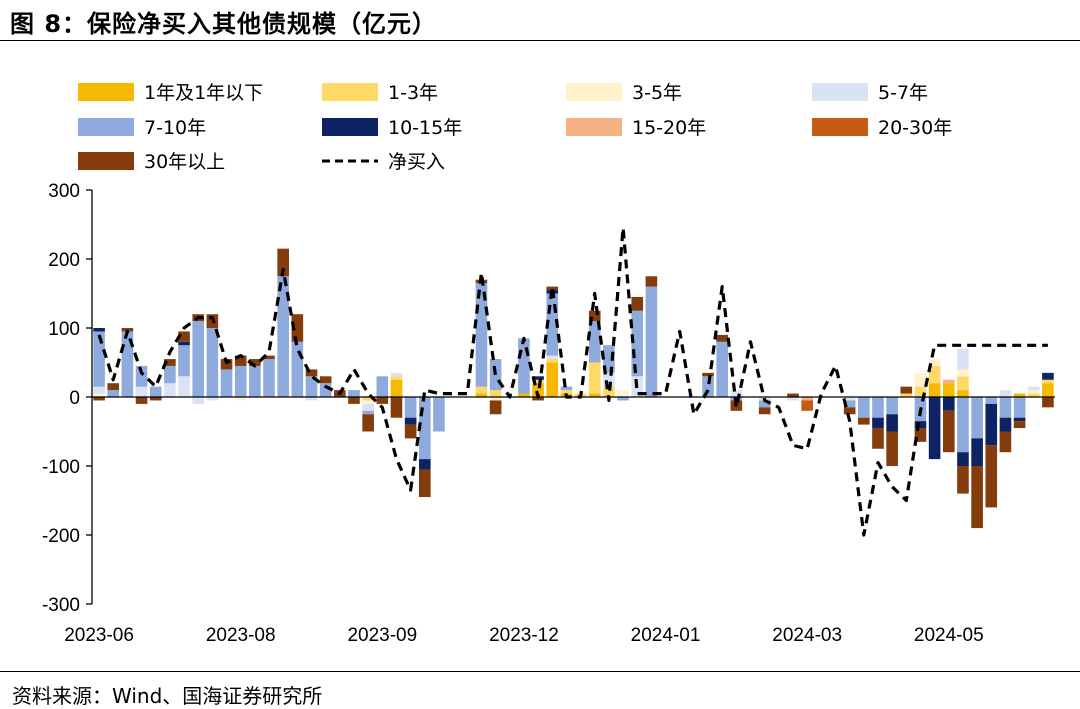  What do you see at coordinates (203, 93) in the screenshot?
I see `legend-label: 1年及1年以下` at bounding box center [203, 93].